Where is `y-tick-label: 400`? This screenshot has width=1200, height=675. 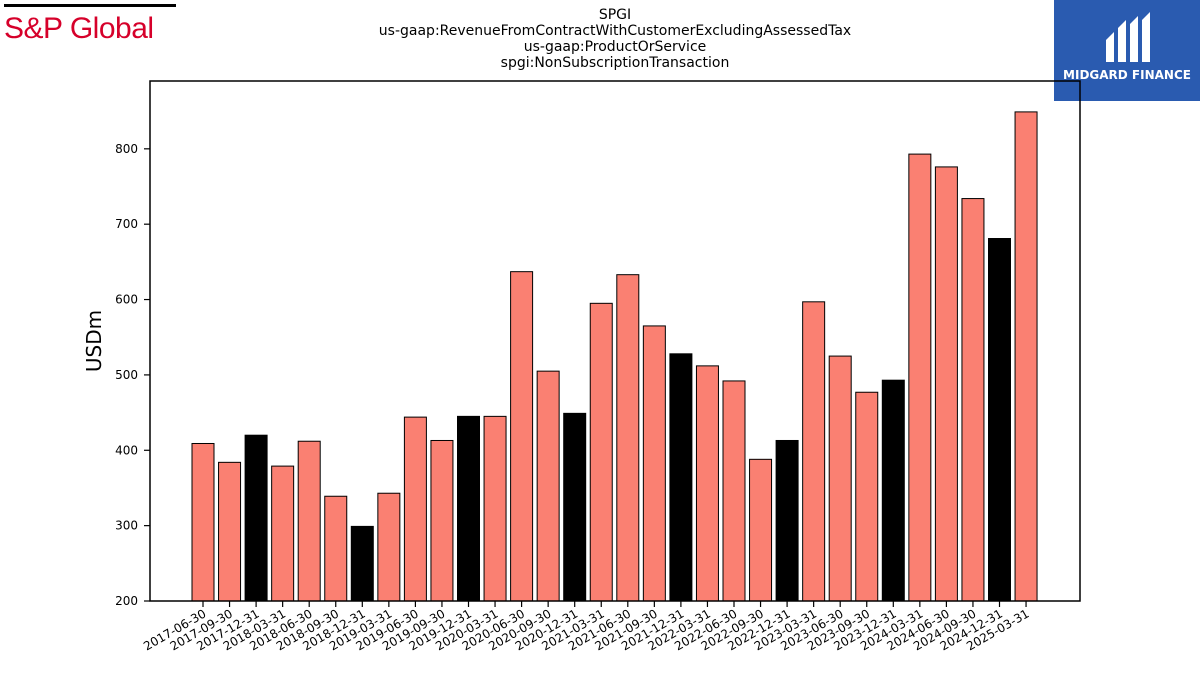 y-tick-label: 400 is located at coordinates (126, 450).